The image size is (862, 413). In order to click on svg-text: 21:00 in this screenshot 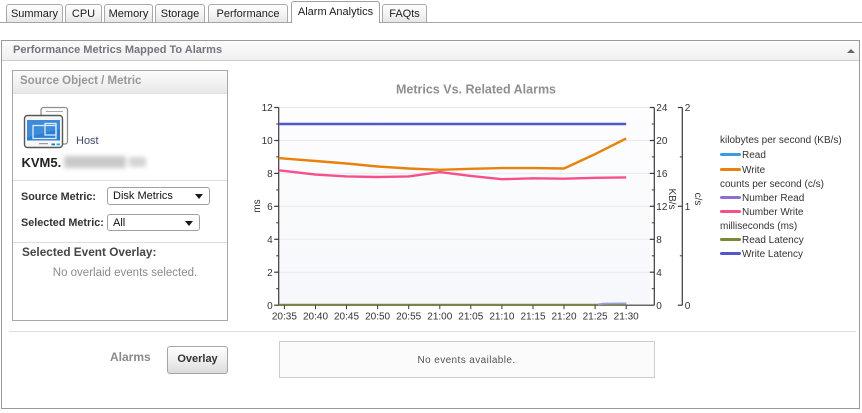, I will do `click(439, 317)`.